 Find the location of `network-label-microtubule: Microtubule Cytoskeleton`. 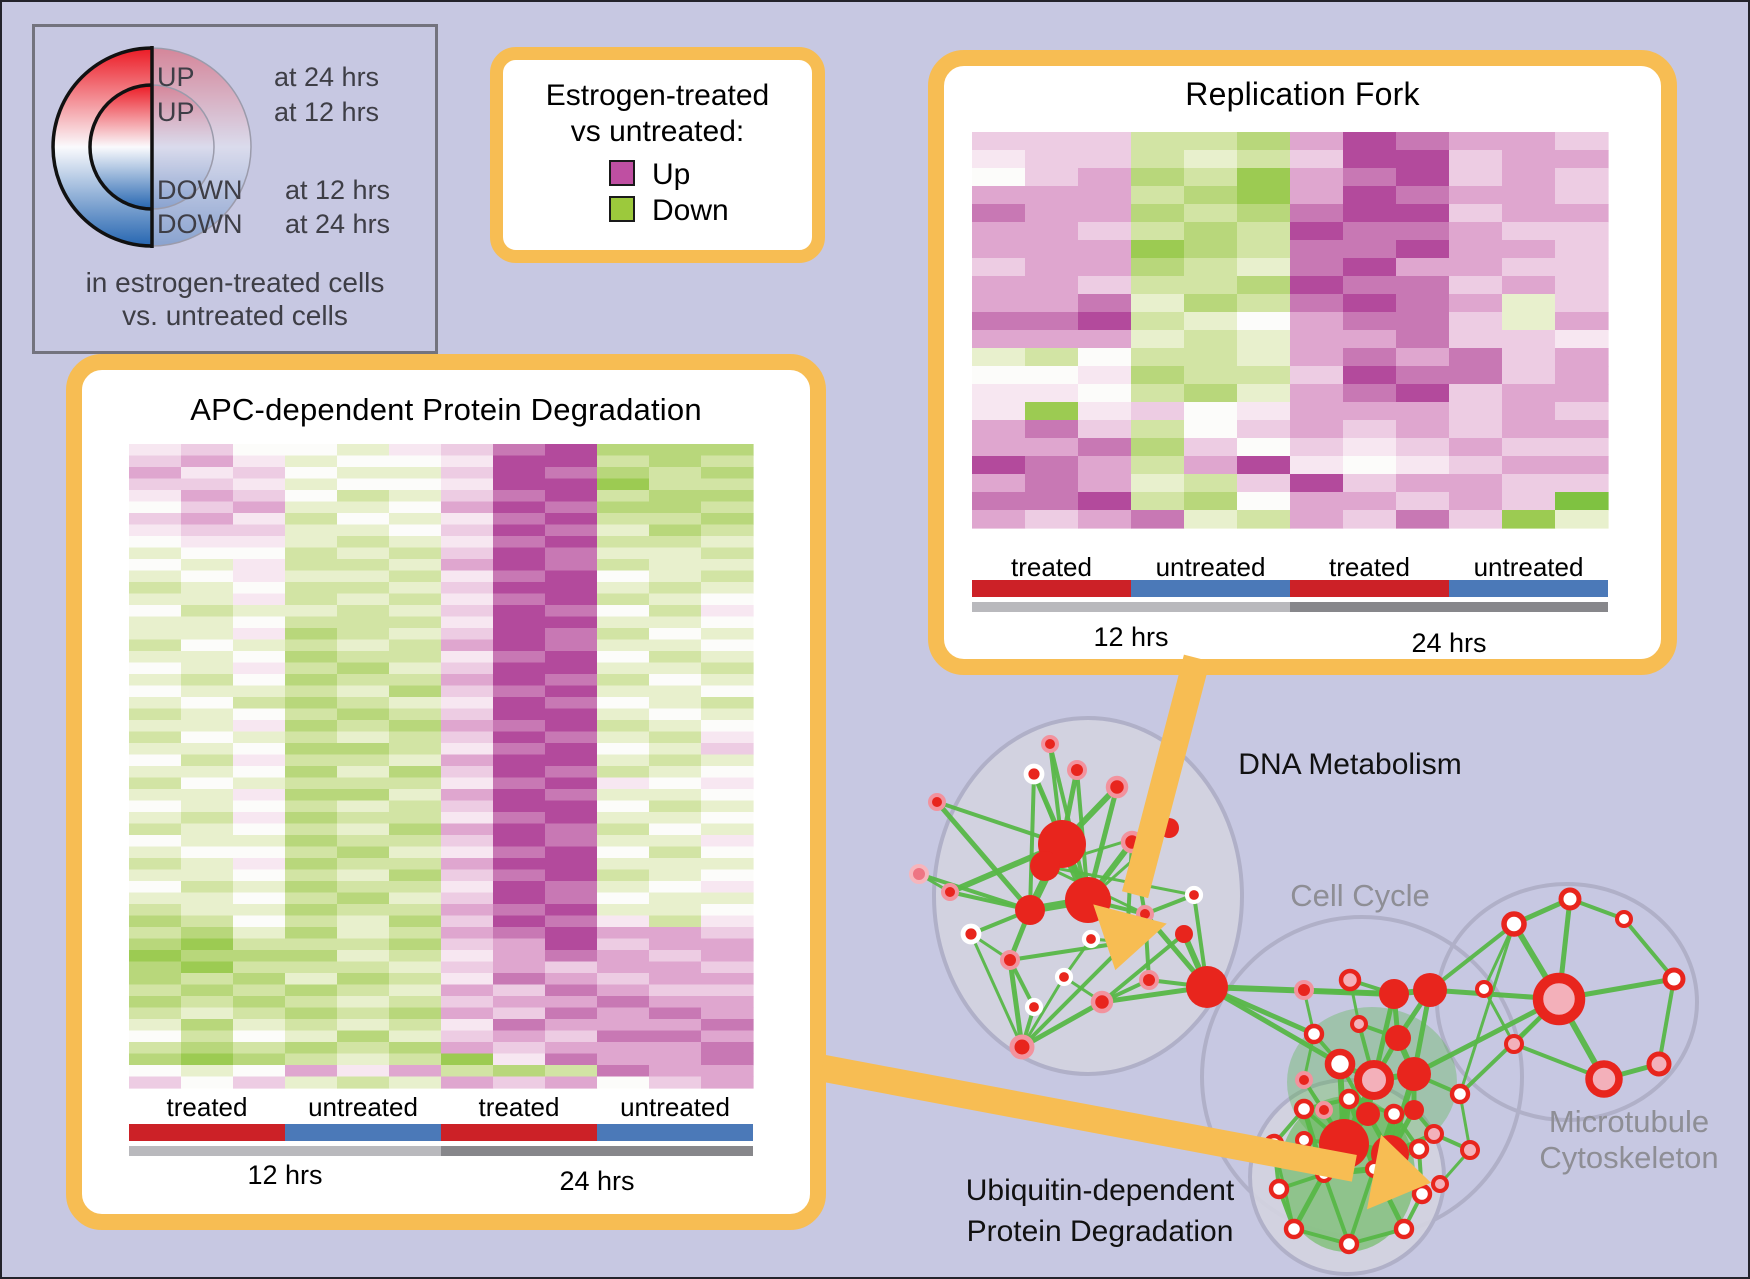

network-label-microtubule: Microtubule Cytoskeleton is located at coordinates (1613, 1140).